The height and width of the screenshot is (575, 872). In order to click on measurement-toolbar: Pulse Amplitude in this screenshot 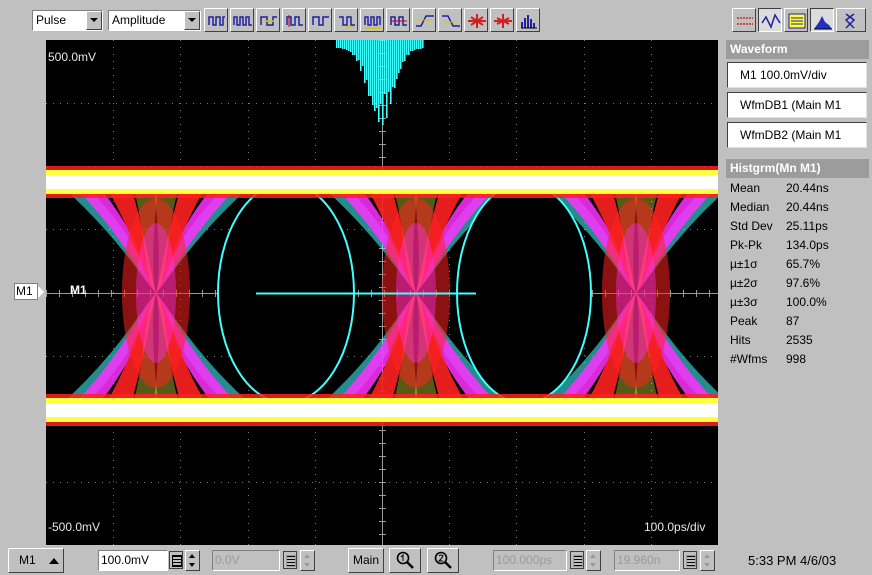, I will do `click(436, 20)`.